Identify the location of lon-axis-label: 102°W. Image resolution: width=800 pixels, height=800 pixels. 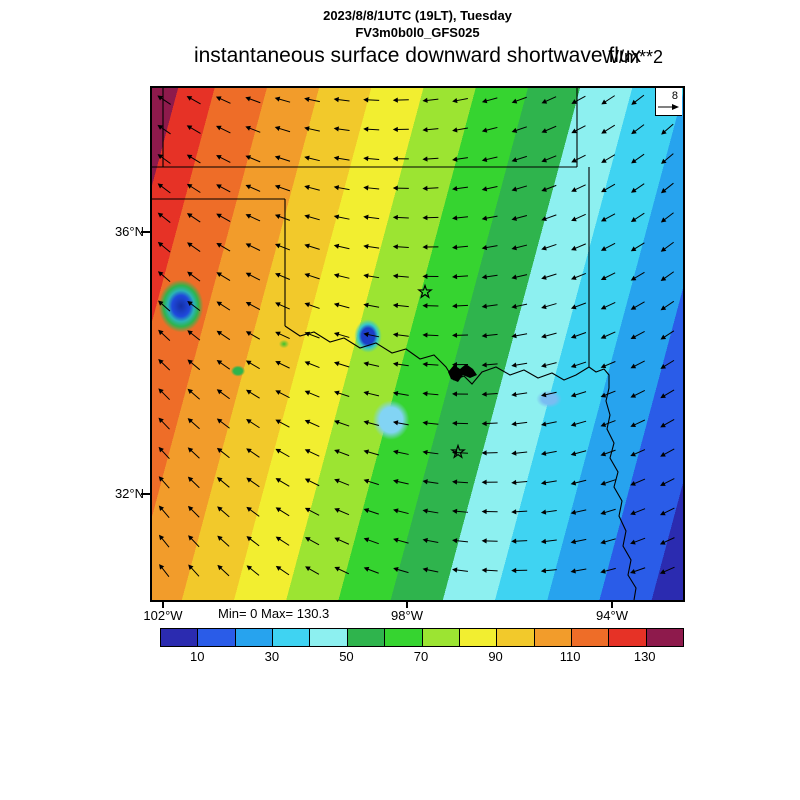
(163, 615).